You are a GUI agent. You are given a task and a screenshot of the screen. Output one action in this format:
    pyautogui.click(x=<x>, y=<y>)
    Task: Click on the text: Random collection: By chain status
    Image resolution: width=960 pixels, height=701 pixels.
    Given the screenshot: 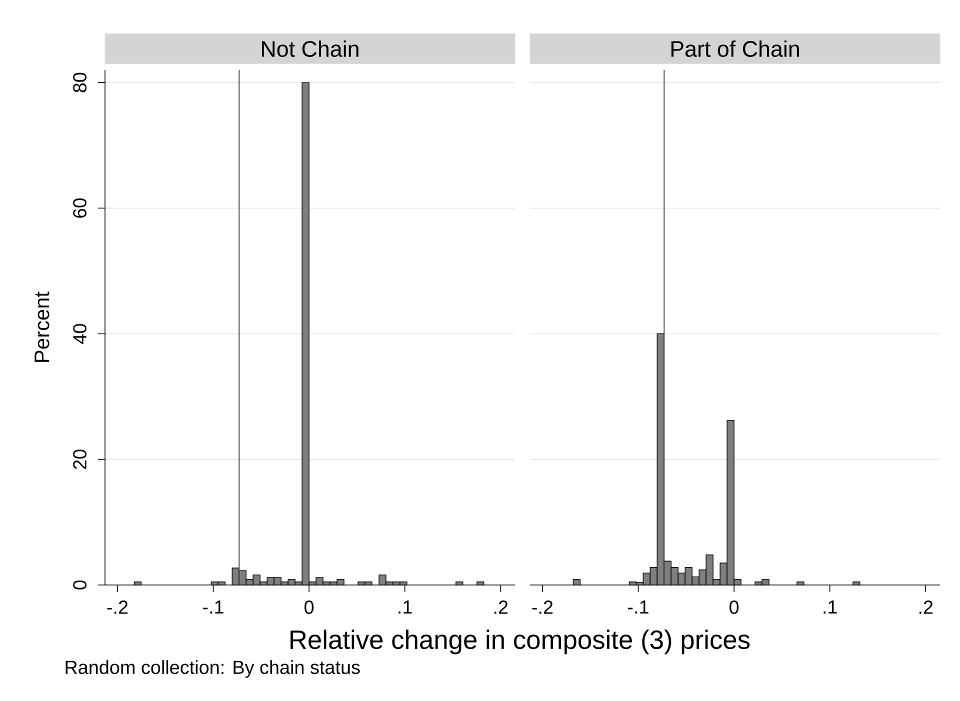 What is the action you would take?
    pyautogui.click(x=213, y=669)
    